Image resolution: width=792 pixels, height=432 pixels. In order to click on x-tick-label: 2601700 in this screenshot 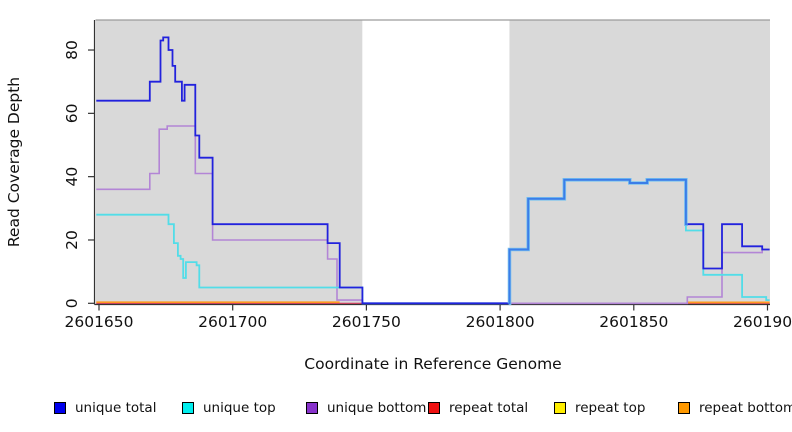, I will do `click(232, 322)`.